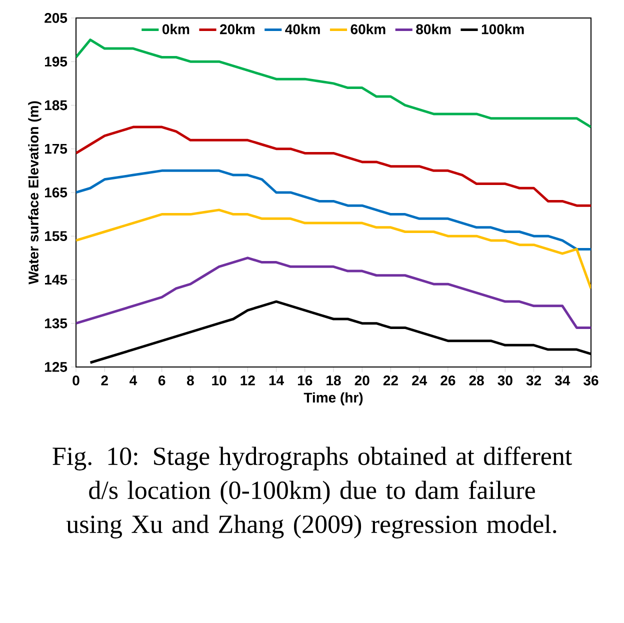  I want to click on y-tick-label: 135, so click(56, 323).